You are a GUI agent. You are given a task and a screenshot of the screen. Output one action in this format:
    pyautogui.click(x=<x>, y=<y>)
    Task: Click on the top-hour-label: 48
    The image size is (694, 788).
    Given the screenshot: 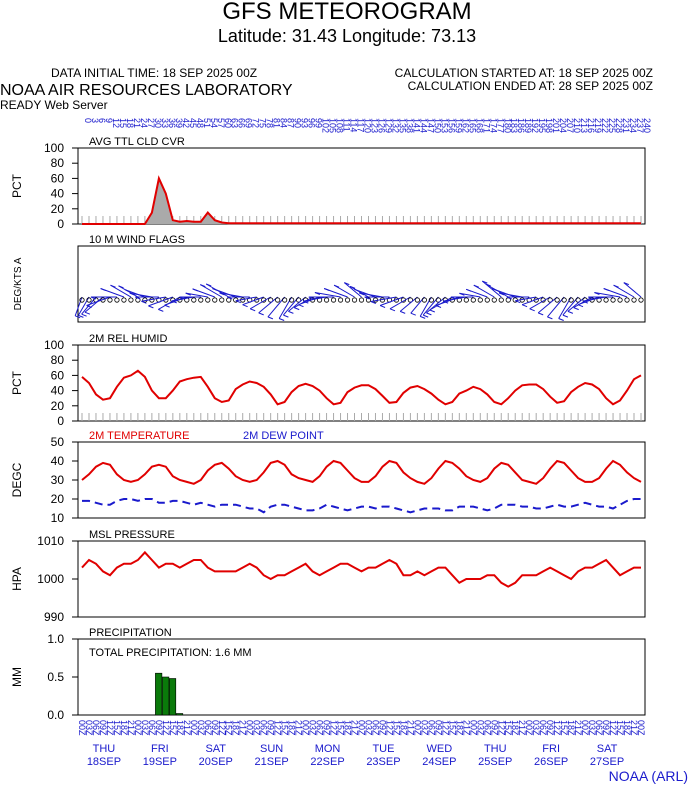 What is the action you would take?
    pyautogui.click(x=200, y=123)
    